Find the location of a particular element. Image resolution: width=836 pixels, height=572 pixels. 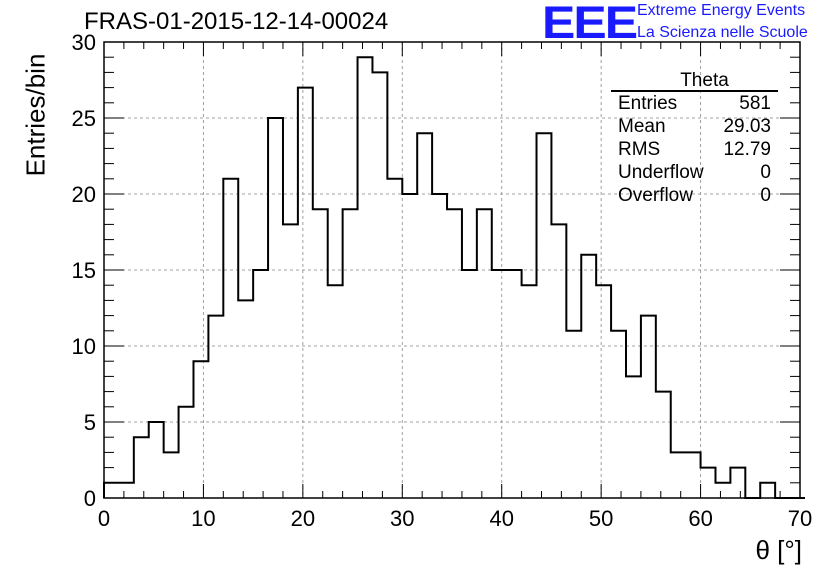

y-tick-label: 15 is located at coordinates (84, 270).